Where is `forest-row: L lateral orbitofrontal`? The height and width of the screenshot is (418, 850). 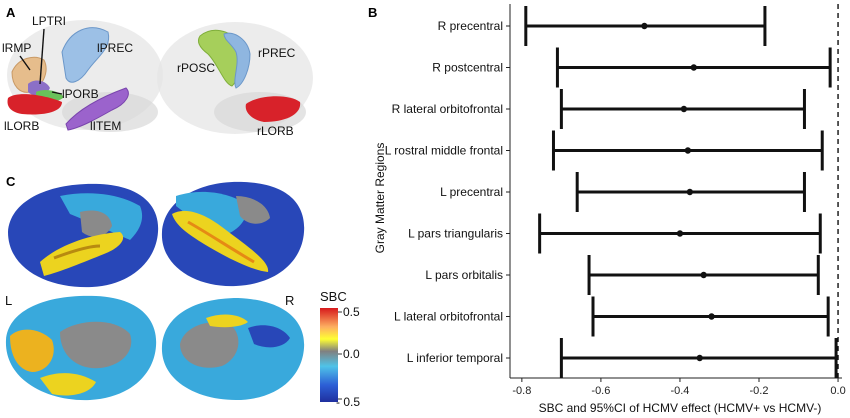
forest-row: L lateral orbitofrontal is located at coordinates (612, 316).